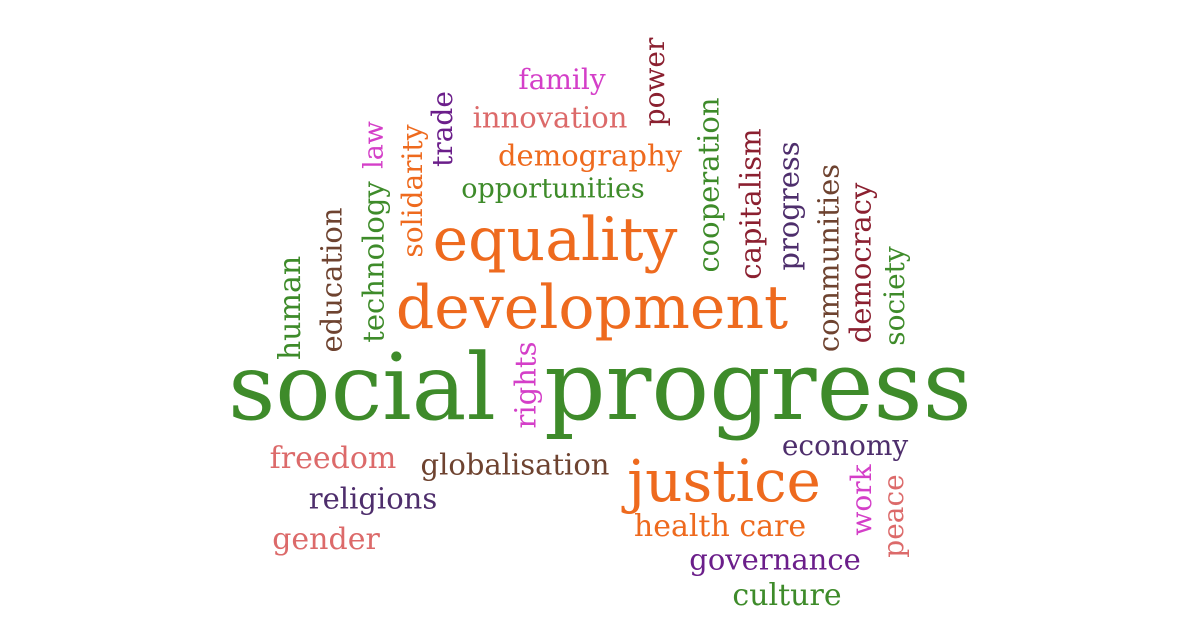 This screenshot has width=1200, height=630. What do you see at coordinates (373, 262) in the screenshot?
I see `word-technology: technology` at bounding box center [373, 262].